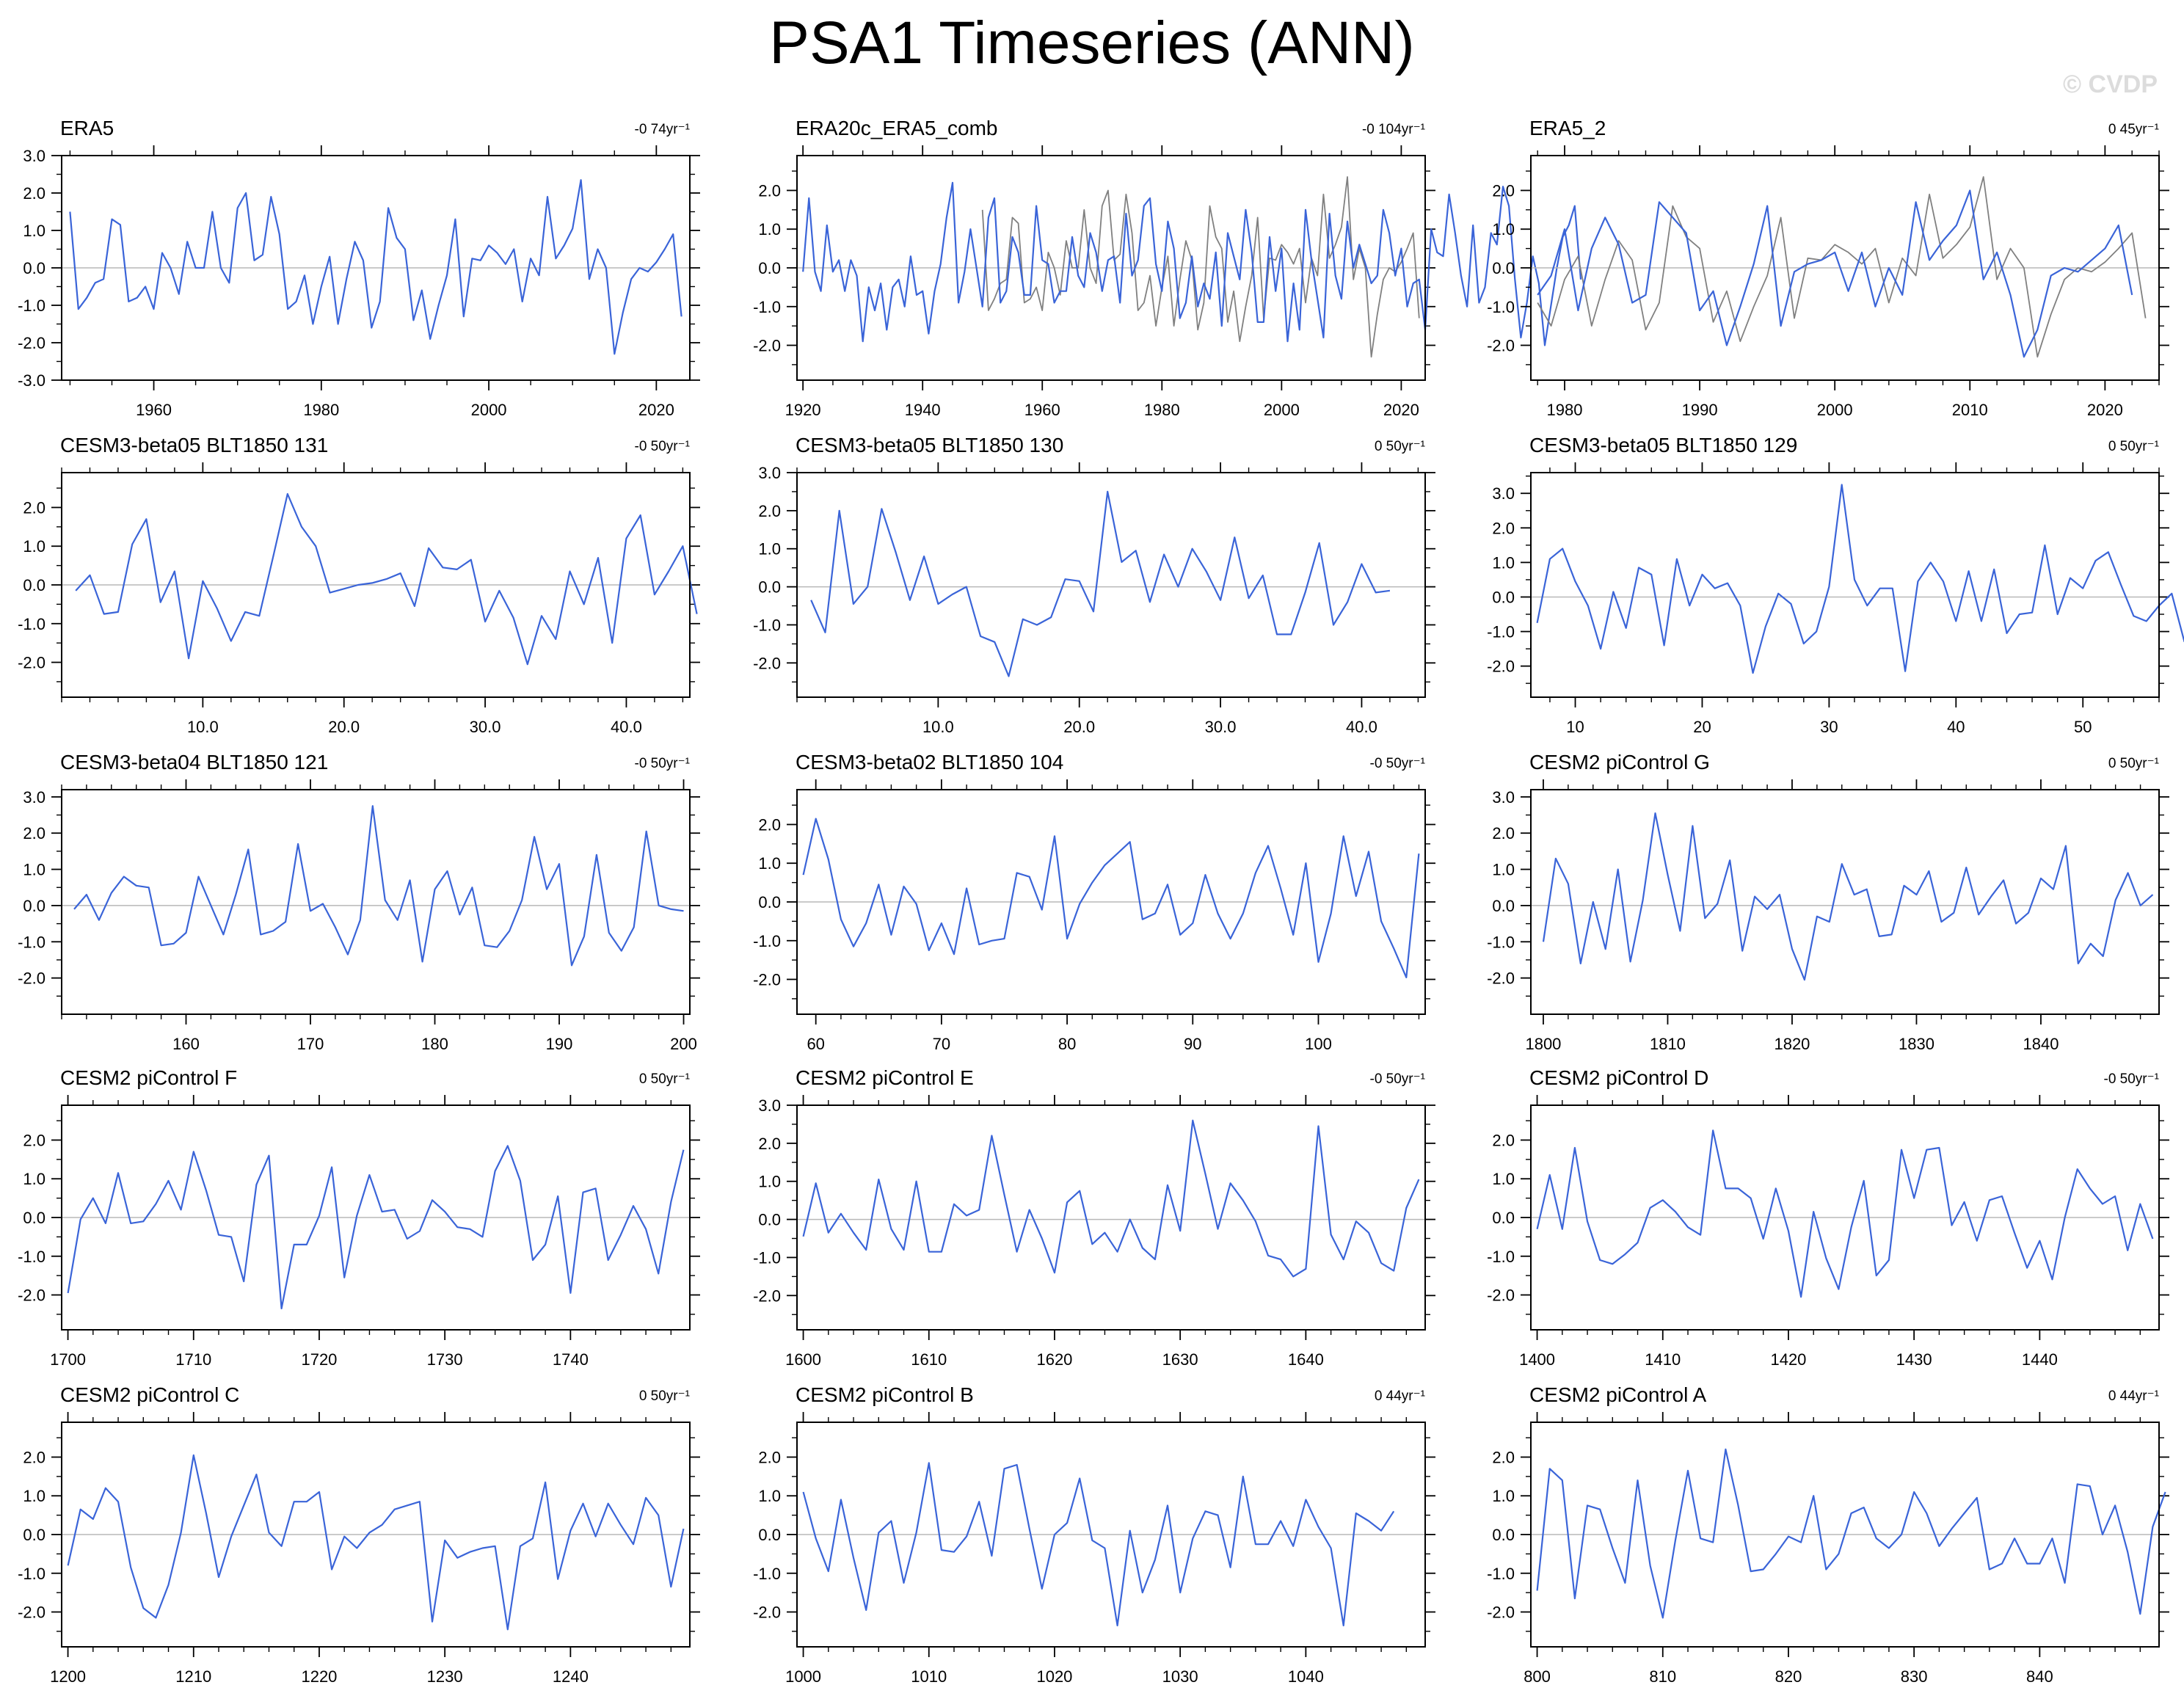 Image resolution: width=2184 pixels, height=1707 pixels. What do you see at coordinates (445, 1676) in the screenshot?
I see `x-tick-label: 1230` at bounding box center [445, 1676].